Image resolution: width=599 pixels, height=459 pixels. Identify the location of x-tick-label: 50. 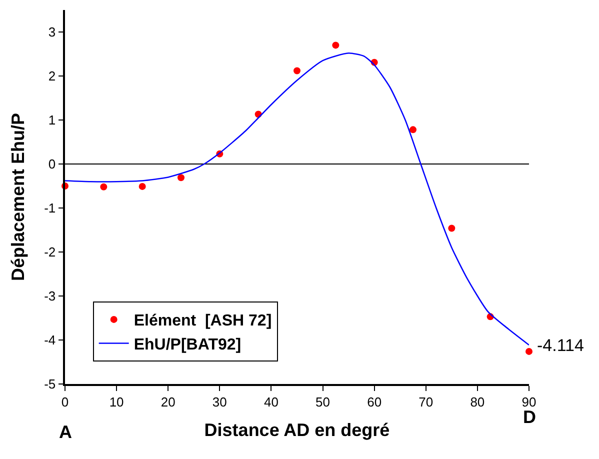
(323, 402).